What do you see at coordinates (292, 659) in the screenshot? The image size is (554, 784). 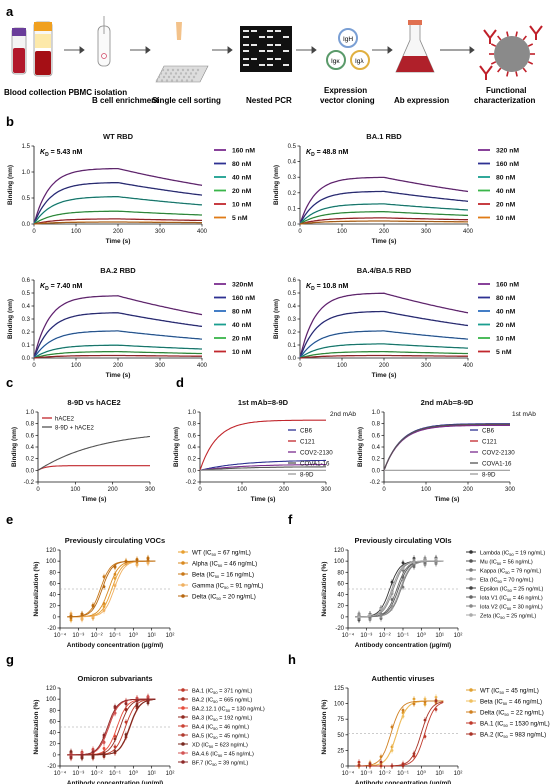 I see `panel-letter-h: h` at bounding box center [292, 659].